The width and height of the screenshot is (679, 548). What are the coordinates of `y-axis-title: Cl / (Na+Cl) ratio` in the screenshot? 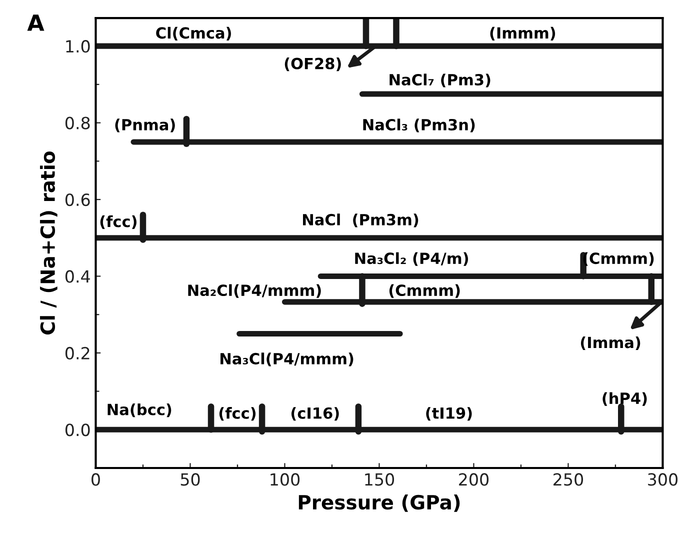 It's located at (49, 242).